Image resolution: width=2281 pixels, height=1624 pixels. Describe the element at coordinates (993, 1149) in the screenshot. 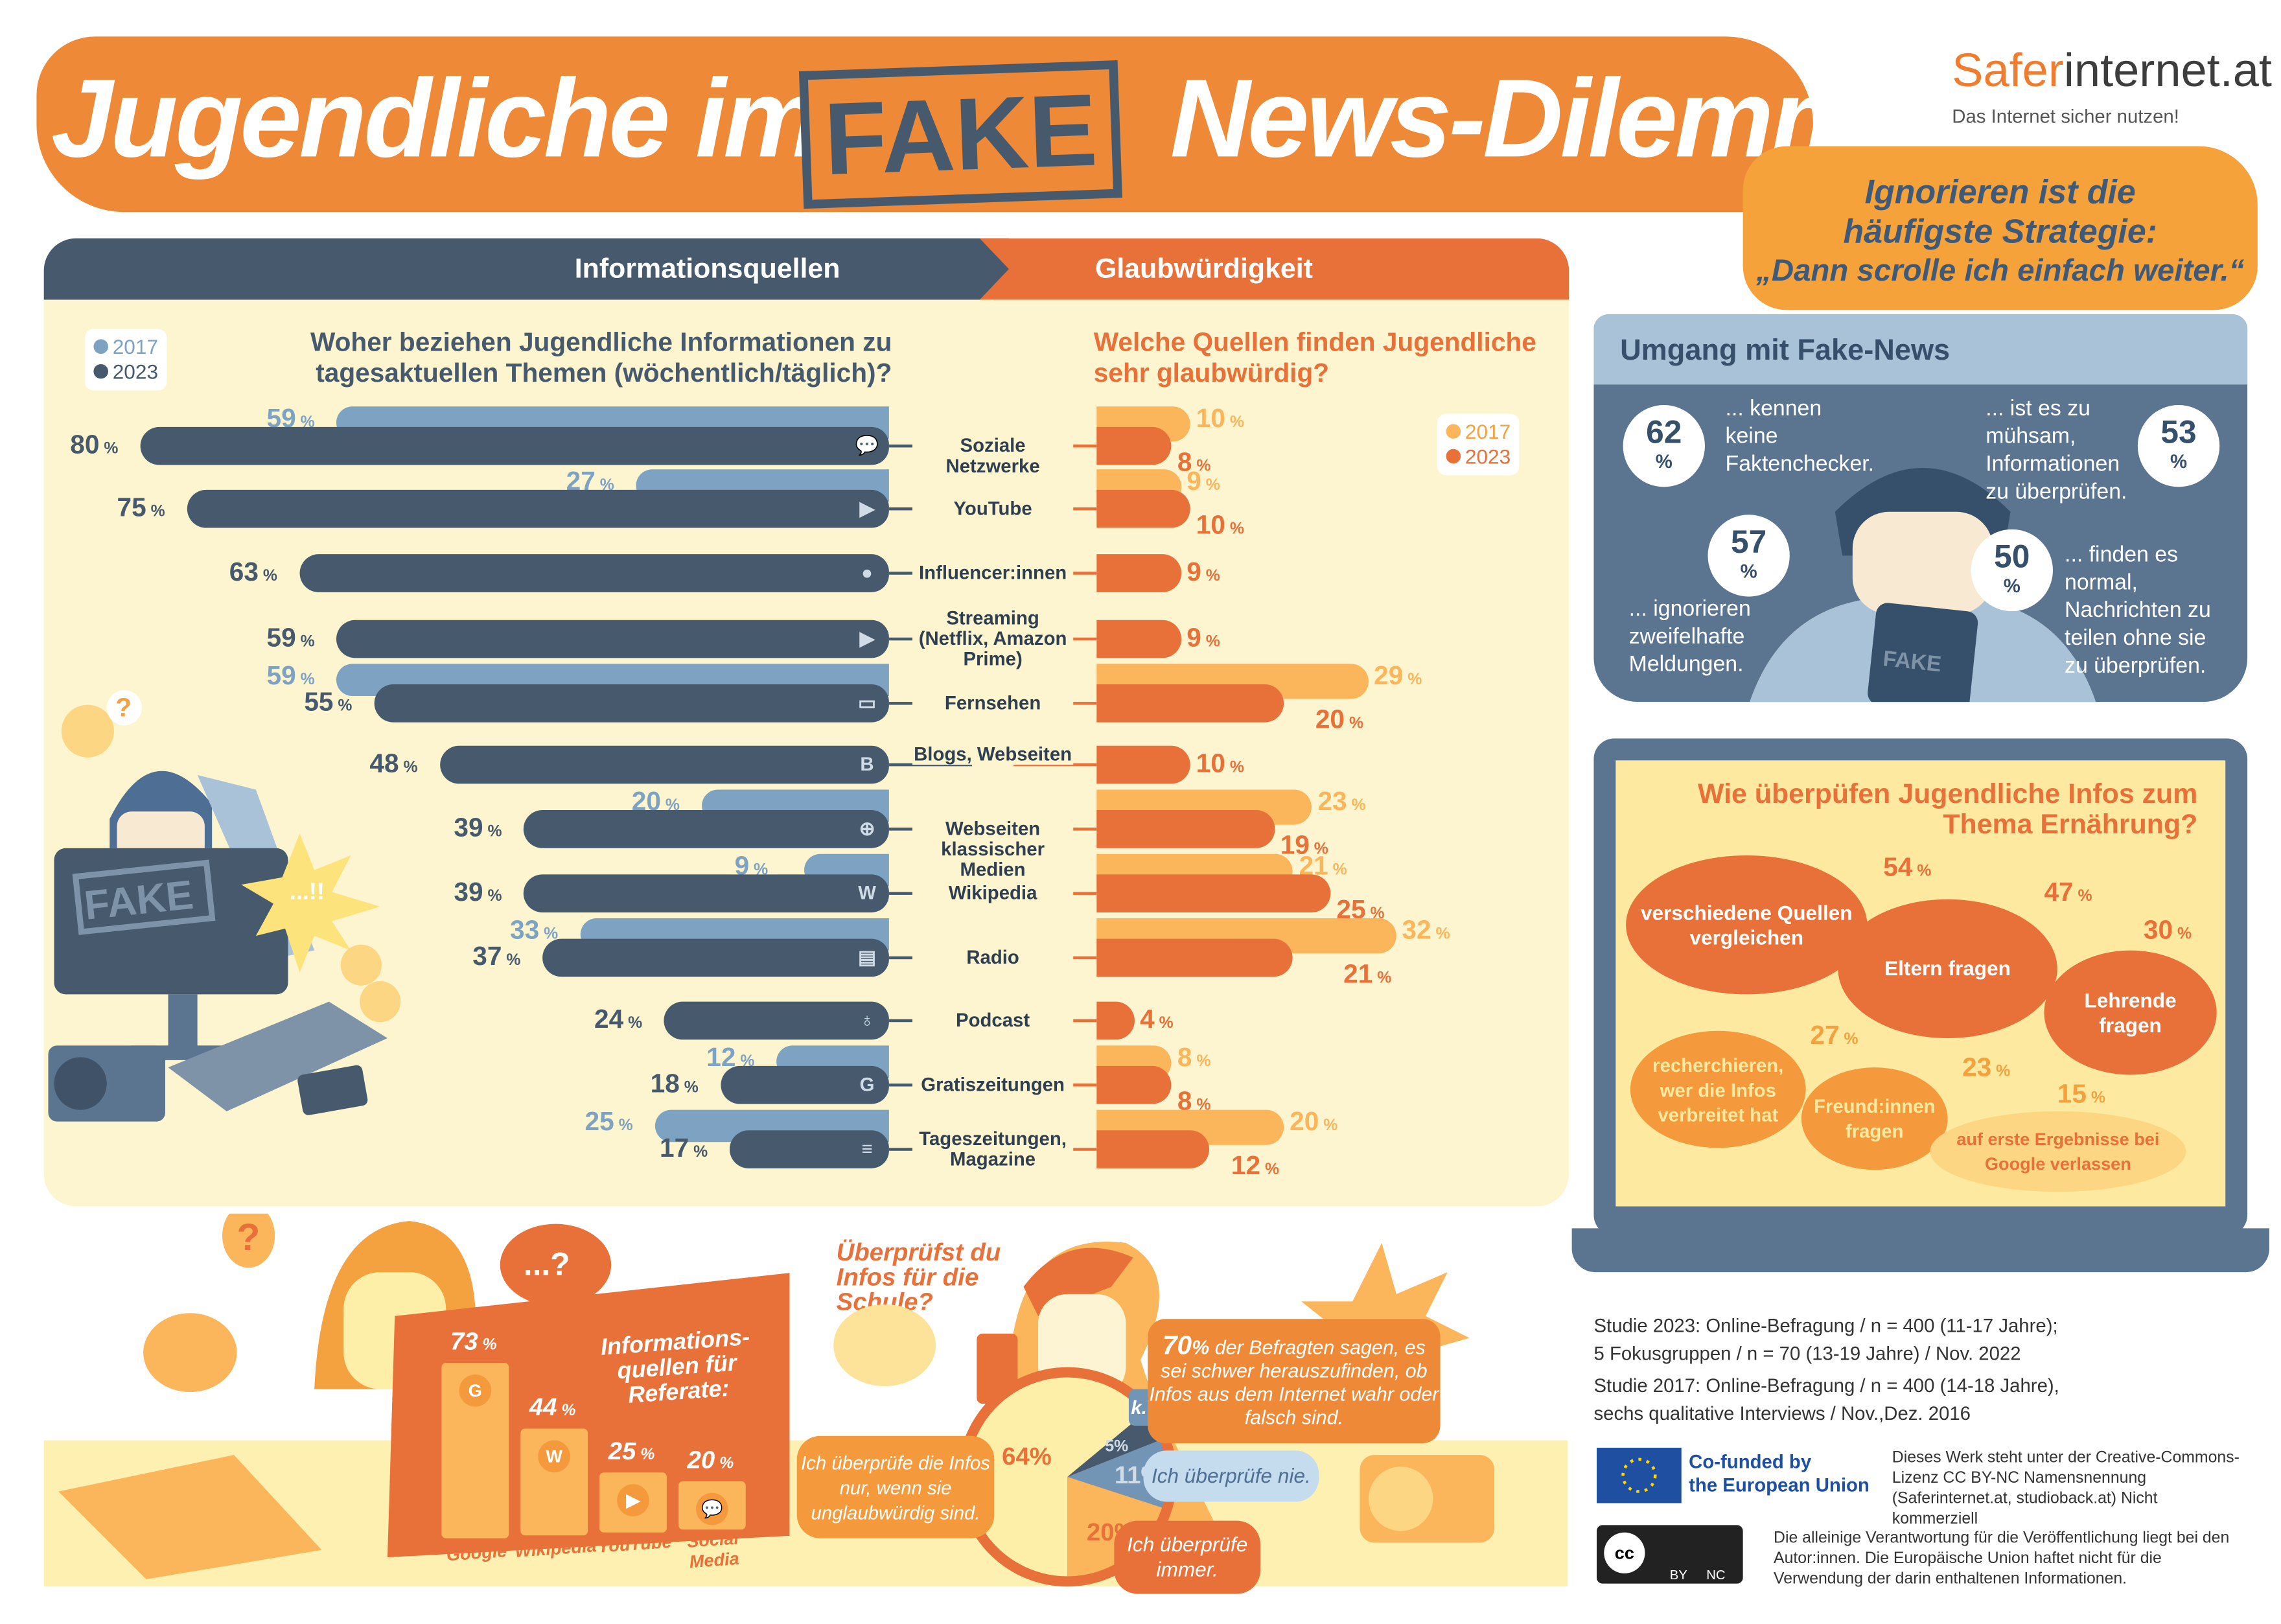

I see `source-label: Tageszeitungen, Magazine` at that location.